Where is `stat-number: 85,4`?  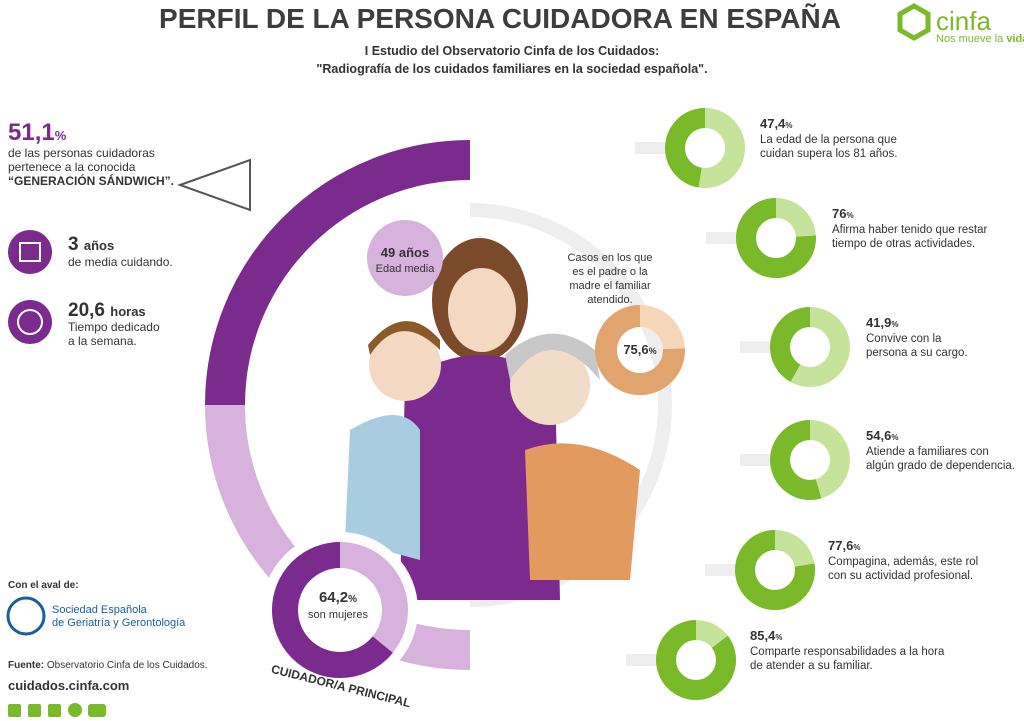
stat-number: 85,4 is located at coordinates (763, 635).